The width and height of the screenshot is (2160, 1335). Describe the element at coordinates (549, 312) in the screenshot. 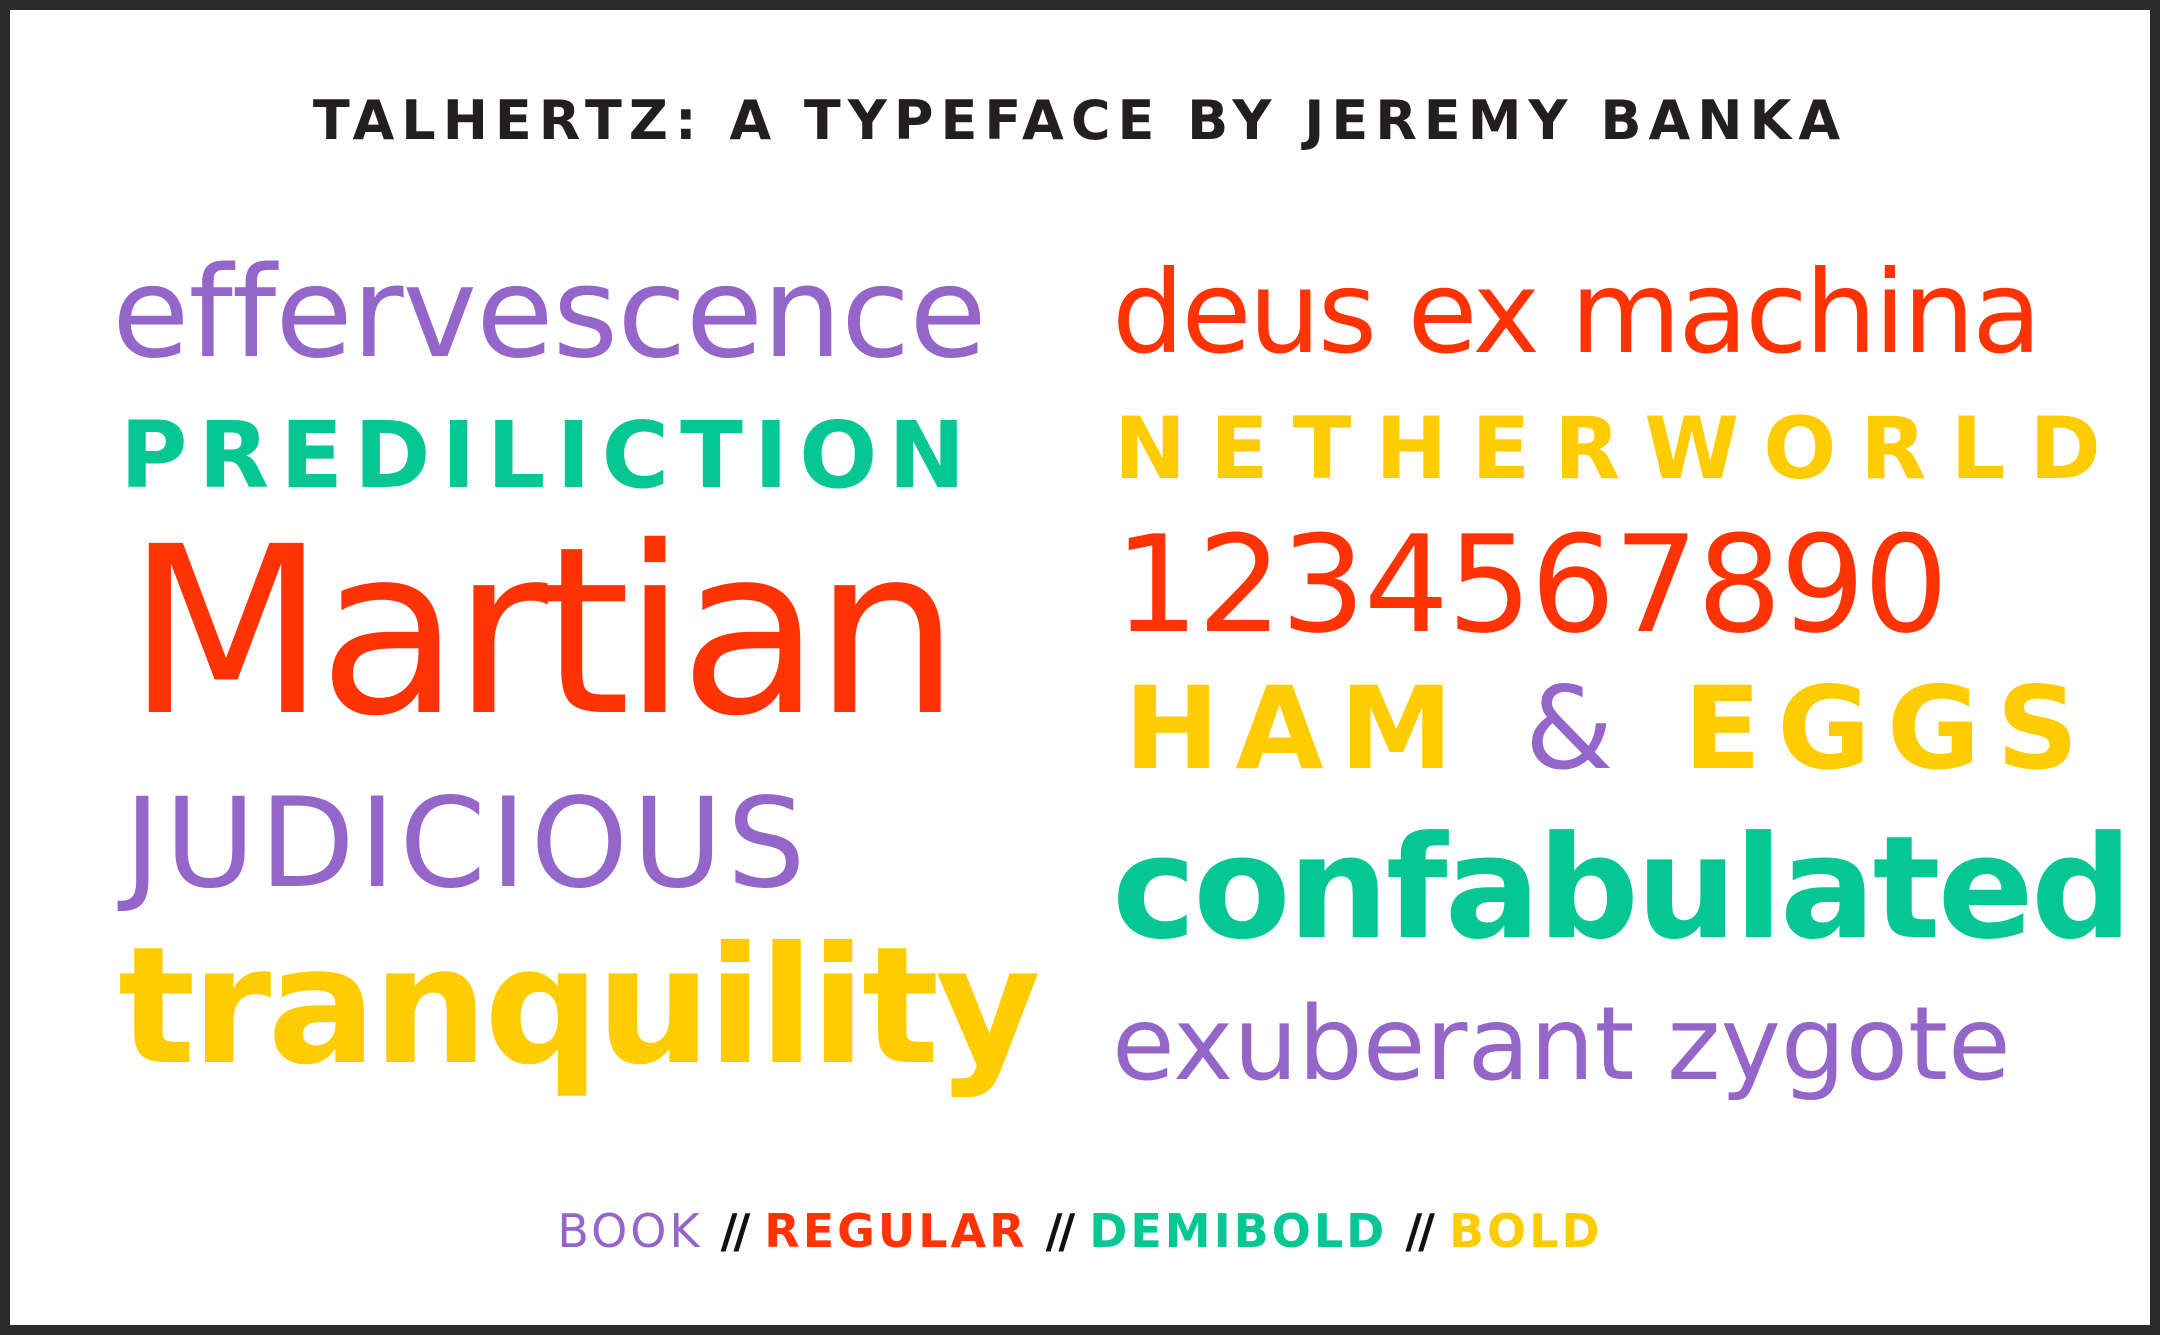

I see `specimen-word-effervescence: effervescence` at that location.